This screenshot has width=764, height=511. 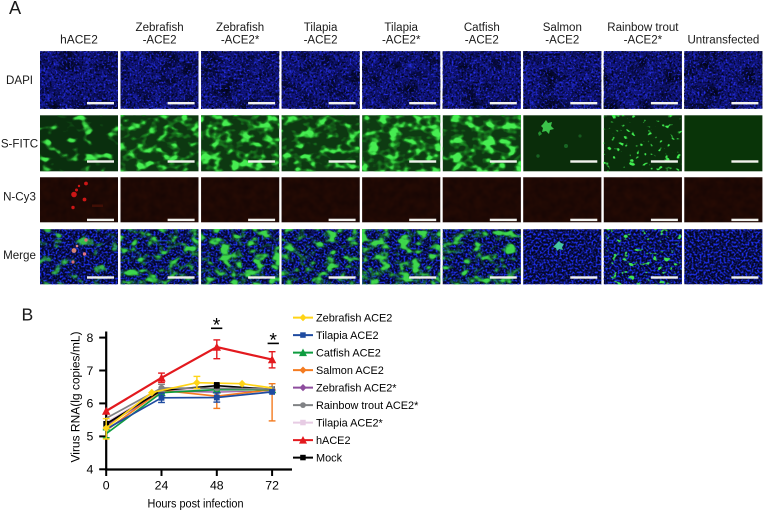 I want to click on svg-text: Salmon ACE2, so click(x=350, y=371).